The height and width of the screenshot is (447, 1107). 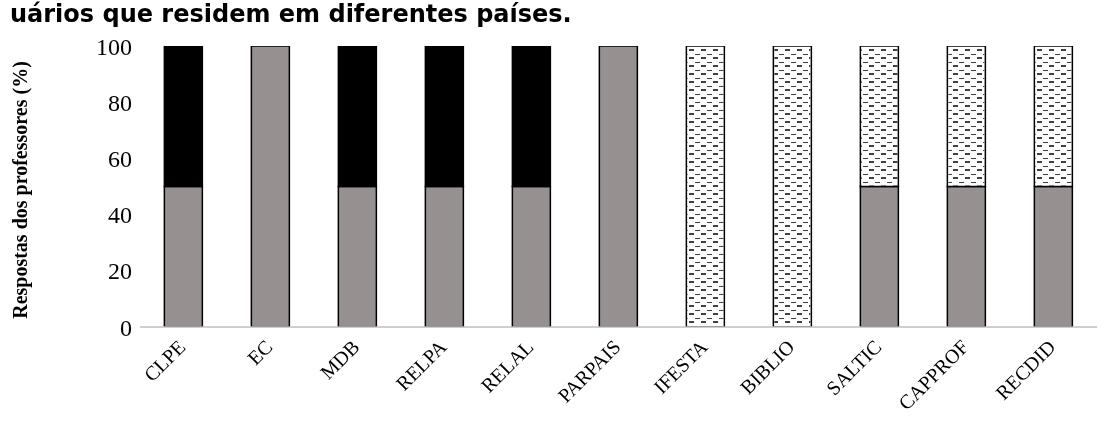 What do you see at coordinates (114, 46) in the screenshot?
I see `y-tick-label: 100` at bounding box center [114, 46].